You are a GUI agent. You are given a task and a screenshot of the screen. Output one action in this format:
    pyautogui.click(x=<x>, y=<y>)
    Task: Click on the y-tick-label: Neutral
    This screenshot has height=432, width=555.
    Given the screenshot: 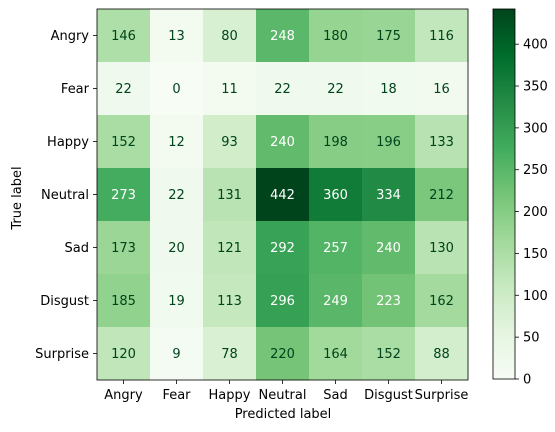 What is the action you would take?
    pyautogui.click(x=65, y=195)
    